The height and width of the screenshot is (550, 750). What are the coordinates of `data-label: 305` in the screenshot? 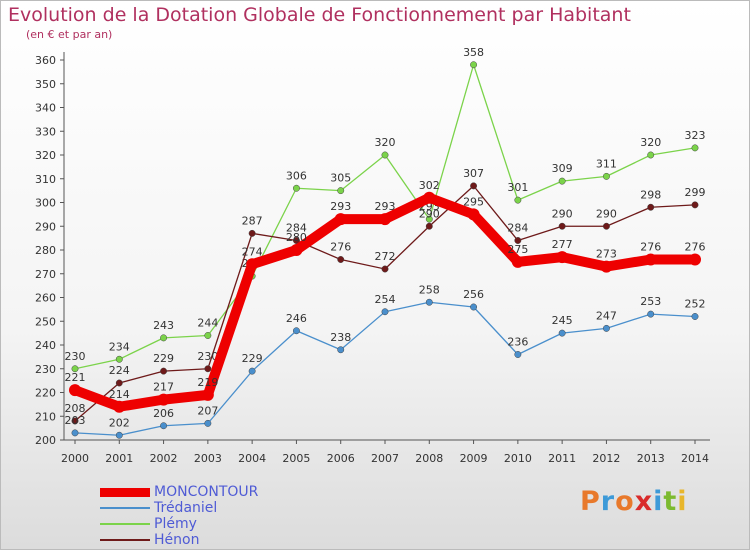 It's located at (340, 178).